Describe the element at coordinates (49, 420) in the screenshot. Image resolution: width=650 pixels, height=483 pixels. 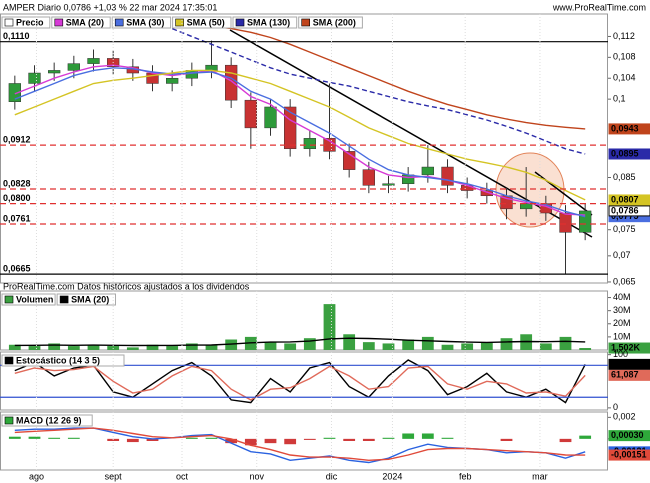
I see `legend-label: MACD (12 26 9)` at that location.